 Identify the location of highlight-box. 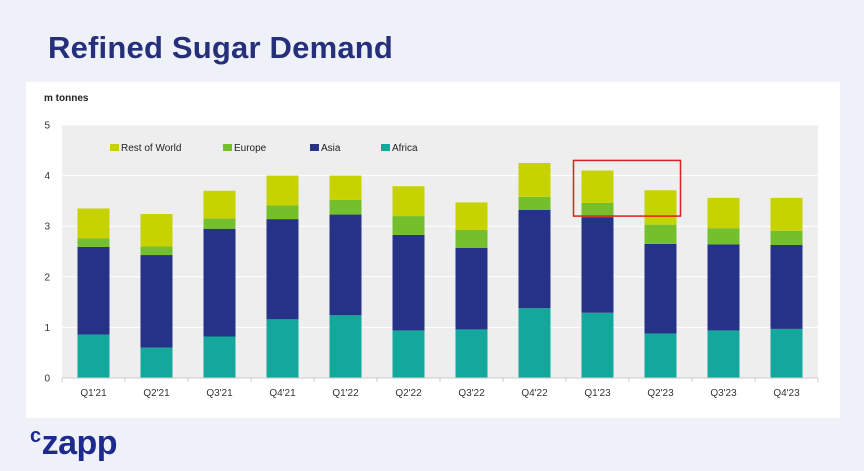
(627, 188).